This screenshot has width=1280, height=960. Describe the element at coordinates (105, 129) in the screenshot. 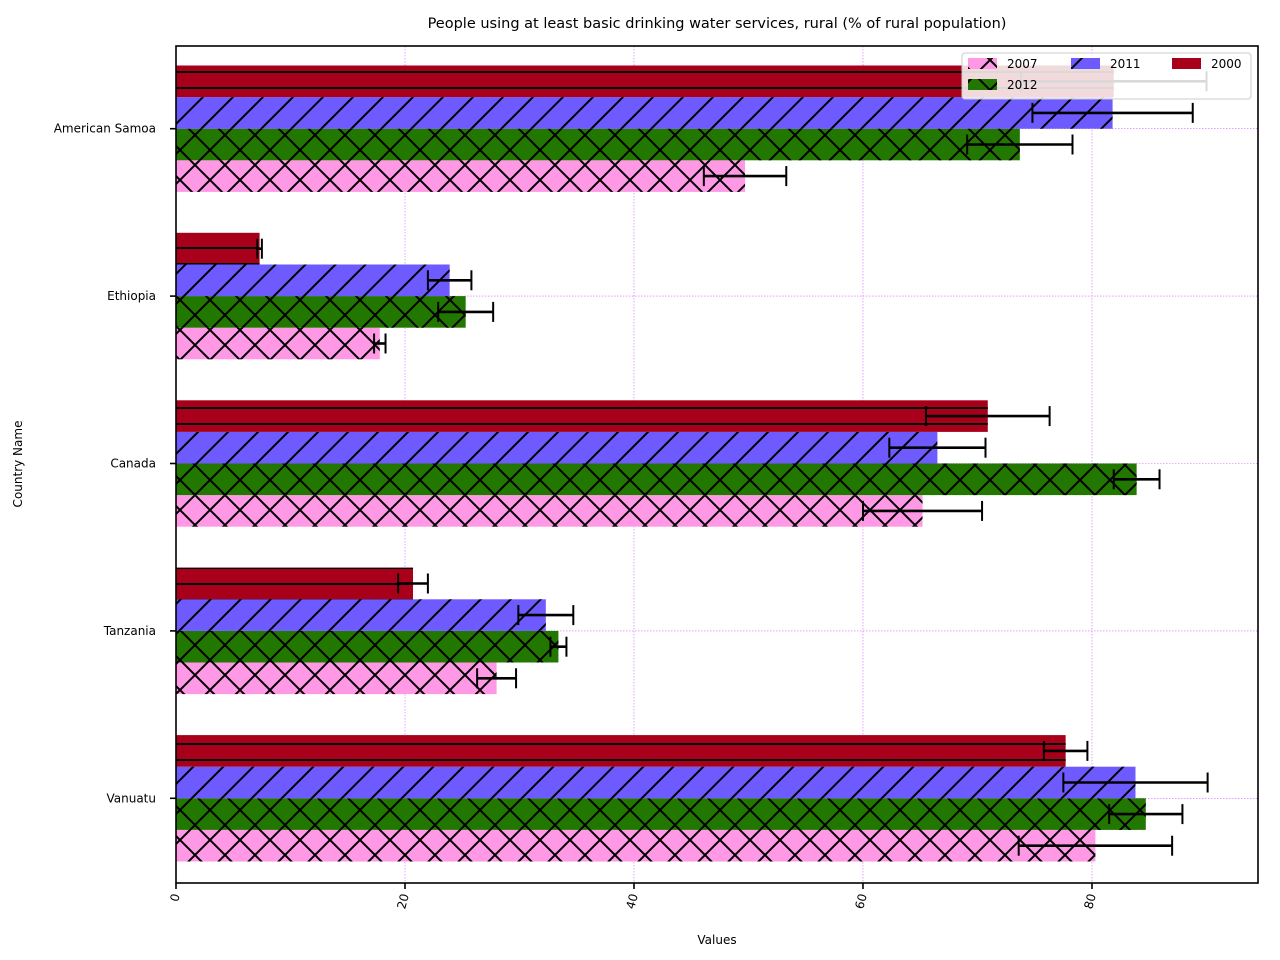

I see `y-tick-label-0: American Samoa` at that location.